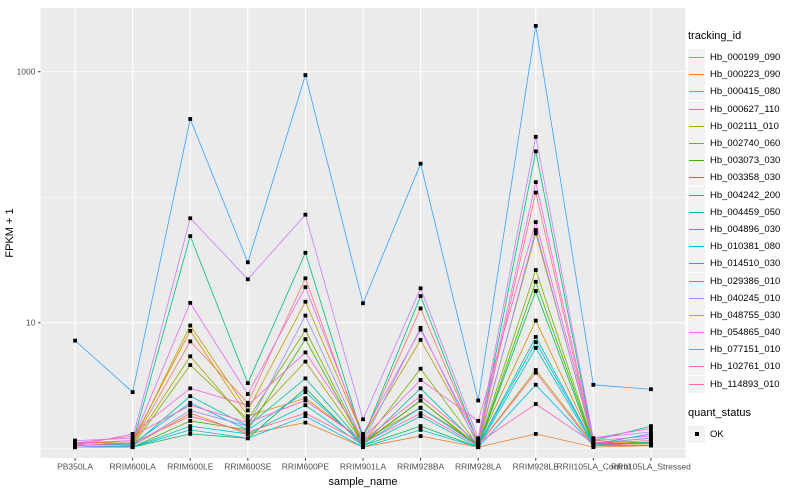 Image resolution: width=800 pixels, height=500 pixels. What do you see at coordinates (715, 36) in the screenshot?
I see `legend-title-tracking-id: tracking_id` at bounding box center [715, 36].